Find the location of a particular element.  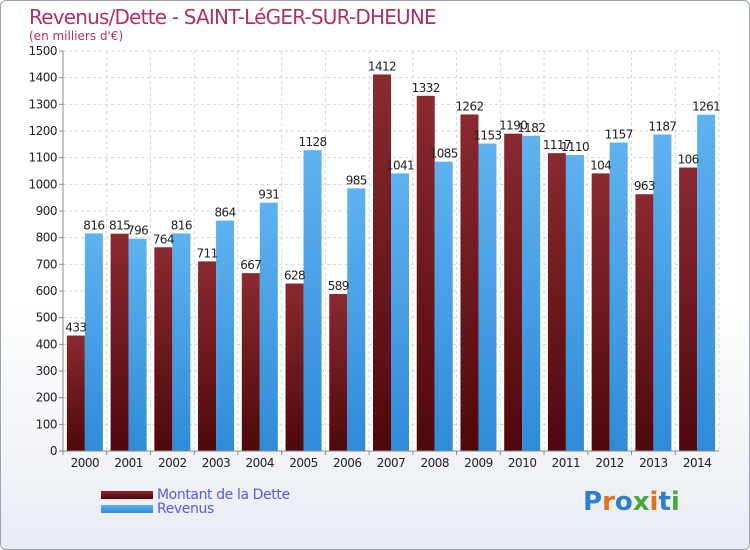

logo-letter: x is located at coordinates (641, 502).